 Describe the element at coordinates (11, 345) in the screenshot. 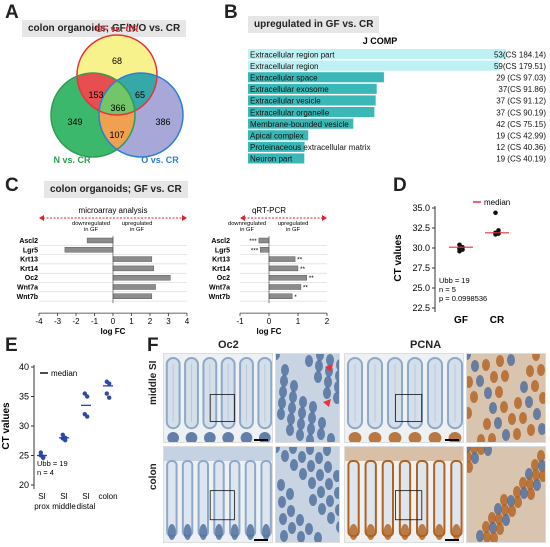

I see `panel-letter-e: E` at that location.